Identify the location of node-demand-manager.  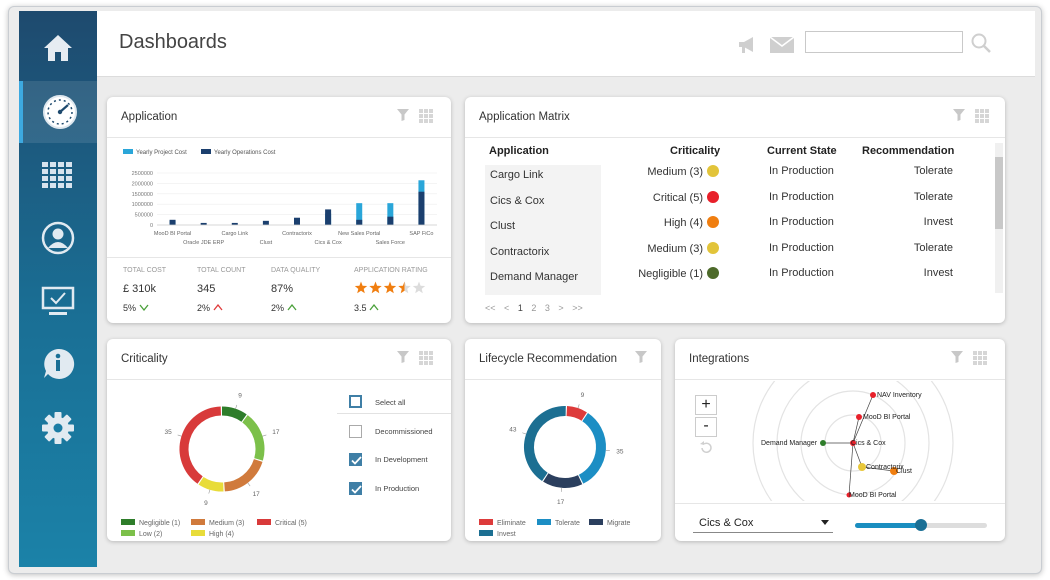
(823, 443).